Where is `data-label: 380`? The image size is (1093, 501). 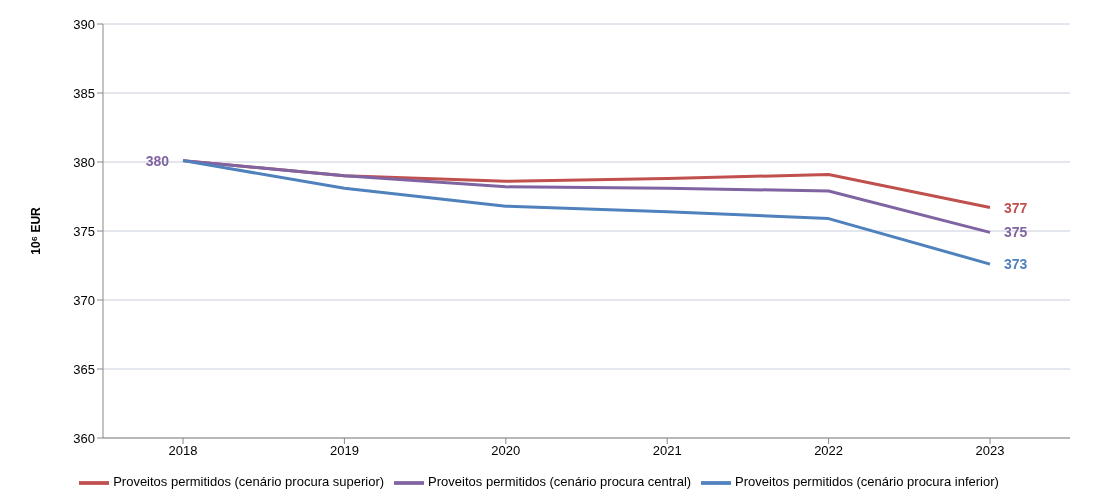 data-label: 380 is located at coordinates (157, 160).